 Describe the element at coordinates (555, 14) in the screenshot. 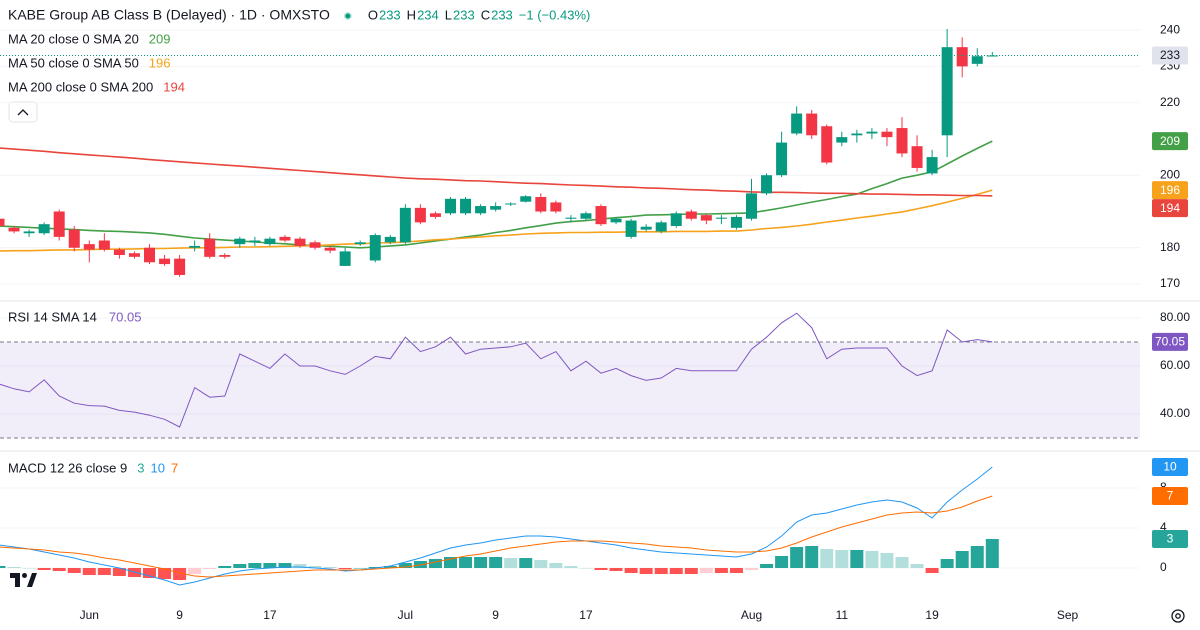

I see `price-change: −1 (−0.43%)` at that location.